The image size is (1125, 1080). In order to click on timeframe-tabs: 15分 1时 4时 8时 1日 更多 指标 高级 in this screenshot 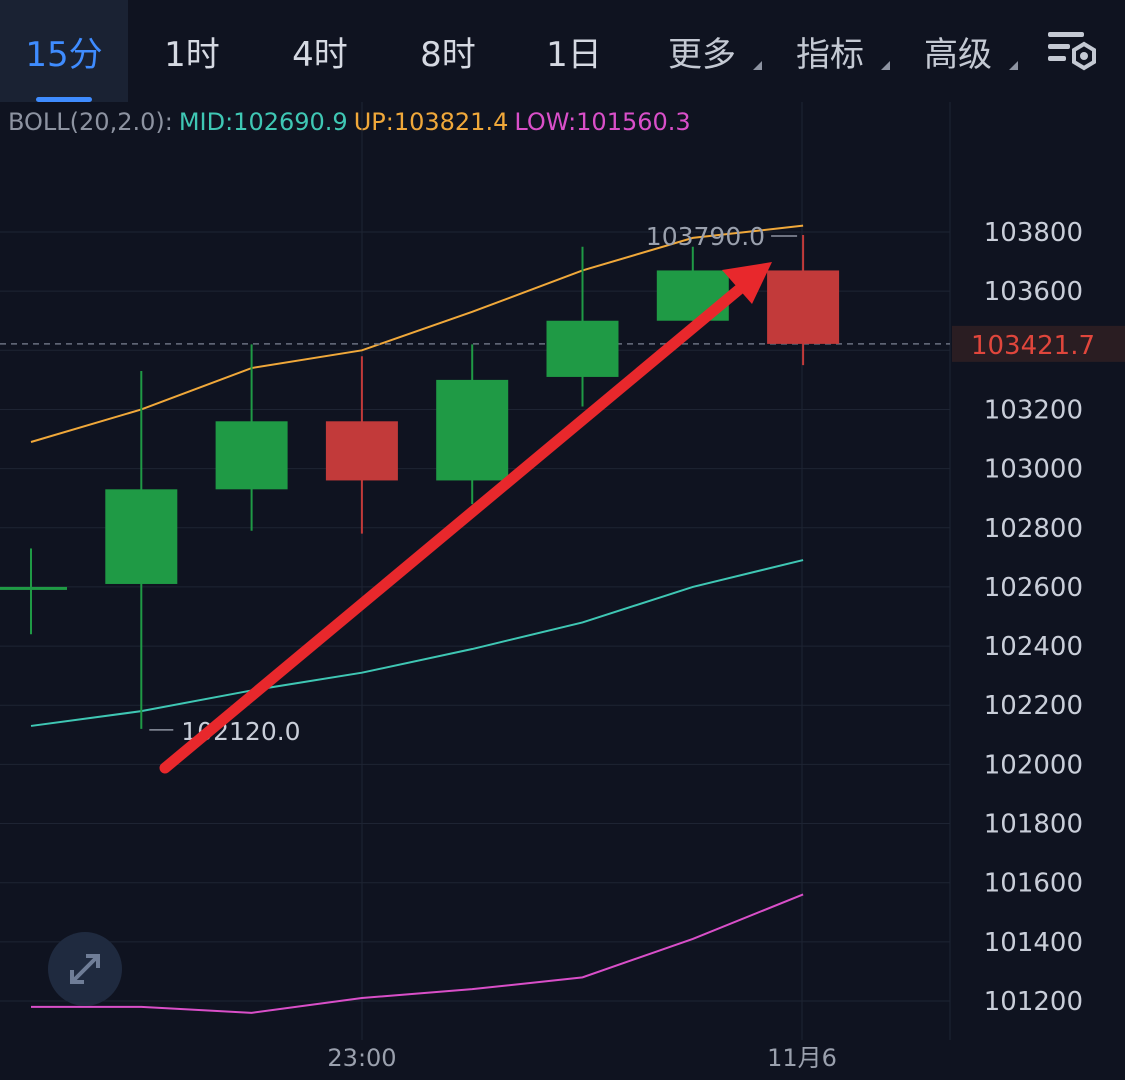, I will do `click(562, 51)`.